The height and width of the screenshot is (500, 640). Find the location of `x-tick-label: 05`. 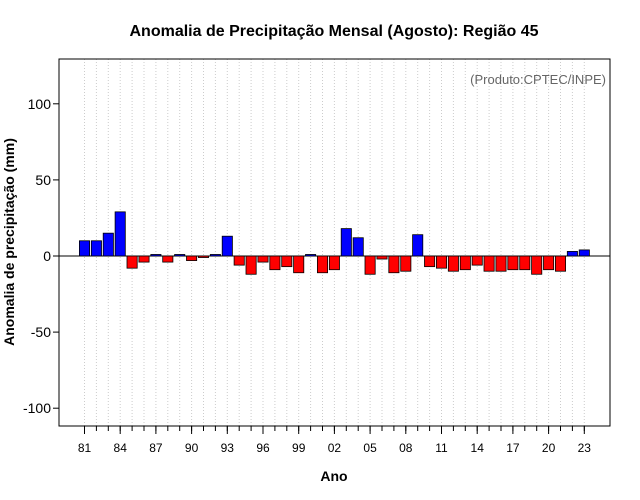

x-tick-label: 05 is located at coordinates (370, 448).